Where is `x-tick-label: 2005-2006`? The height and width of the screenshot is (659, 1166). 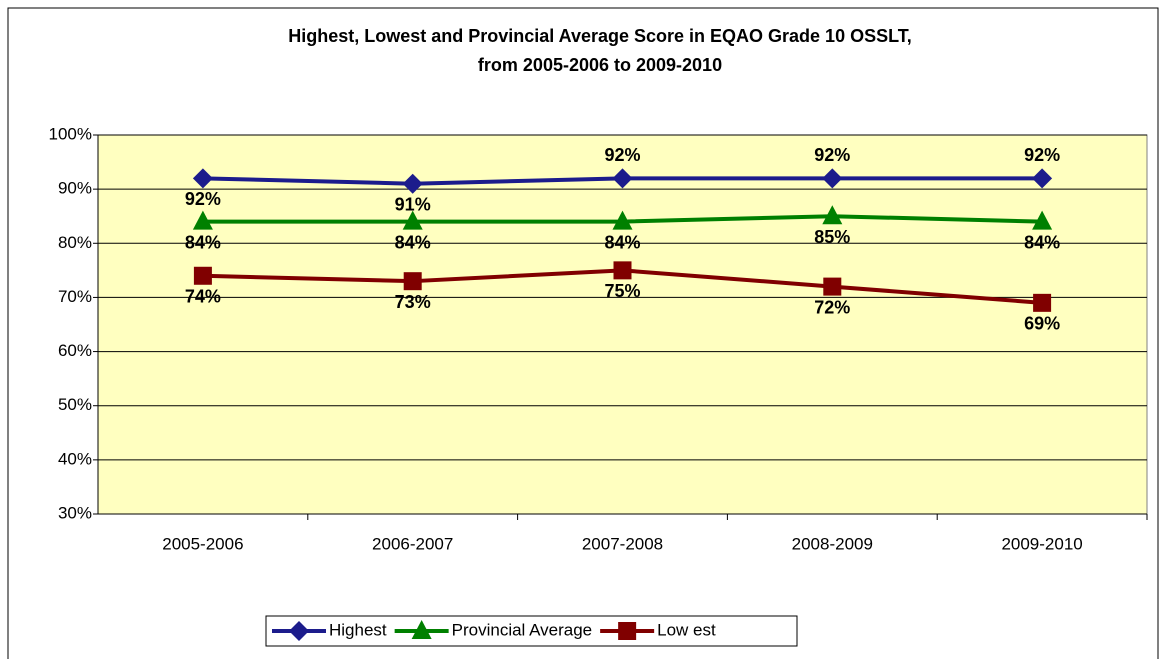
x-tick-label: 2005-2006 is located at coordinates (202, 543).